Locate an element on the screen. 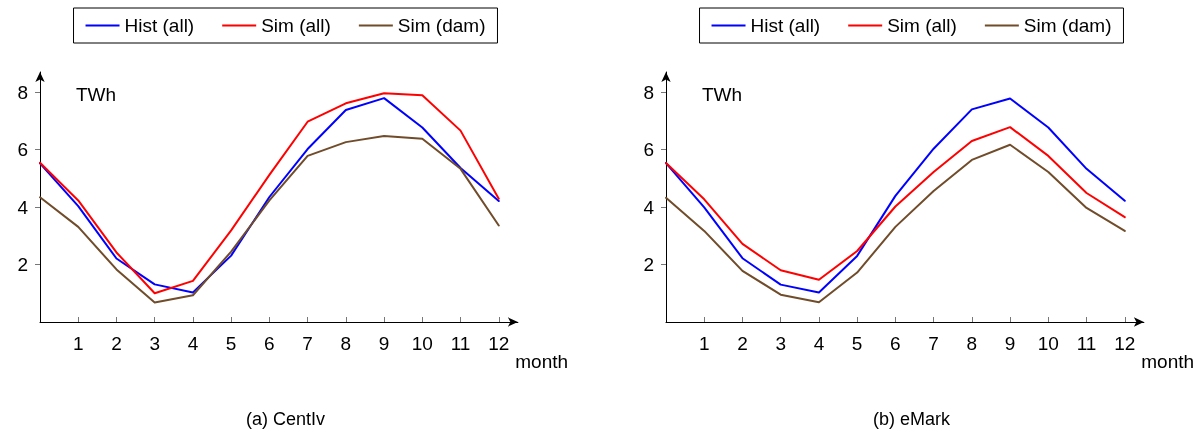 This screenshot has height=439, width=1197. text: (b) eMark is located at coordinates (911, 419).